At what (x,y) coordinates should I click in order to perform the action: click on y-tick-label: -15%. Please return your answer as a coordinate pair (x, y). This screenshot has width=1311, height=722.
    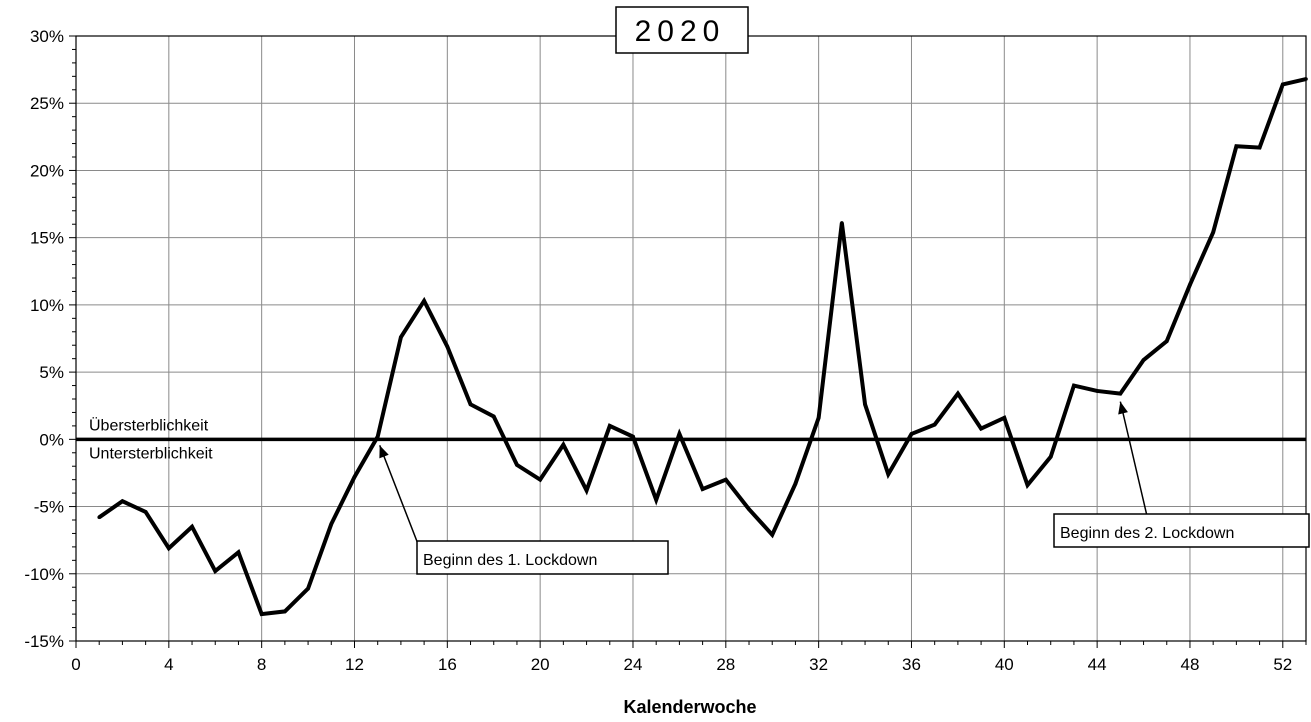
    Looking at the image, I should click on (44, 641).